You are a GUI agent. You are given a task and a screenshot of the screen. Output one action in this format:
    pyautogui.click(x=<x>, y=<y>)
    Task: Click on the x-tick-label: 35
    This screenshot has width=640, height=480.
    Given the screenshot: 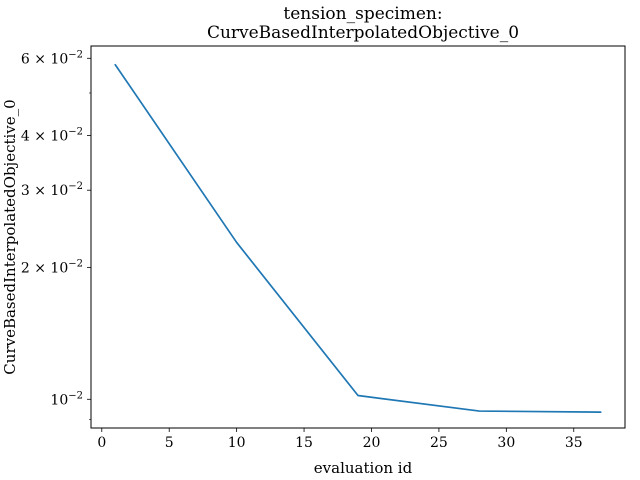 What is the action you would take?
    pyautogui.click(x=574, y=443)
    